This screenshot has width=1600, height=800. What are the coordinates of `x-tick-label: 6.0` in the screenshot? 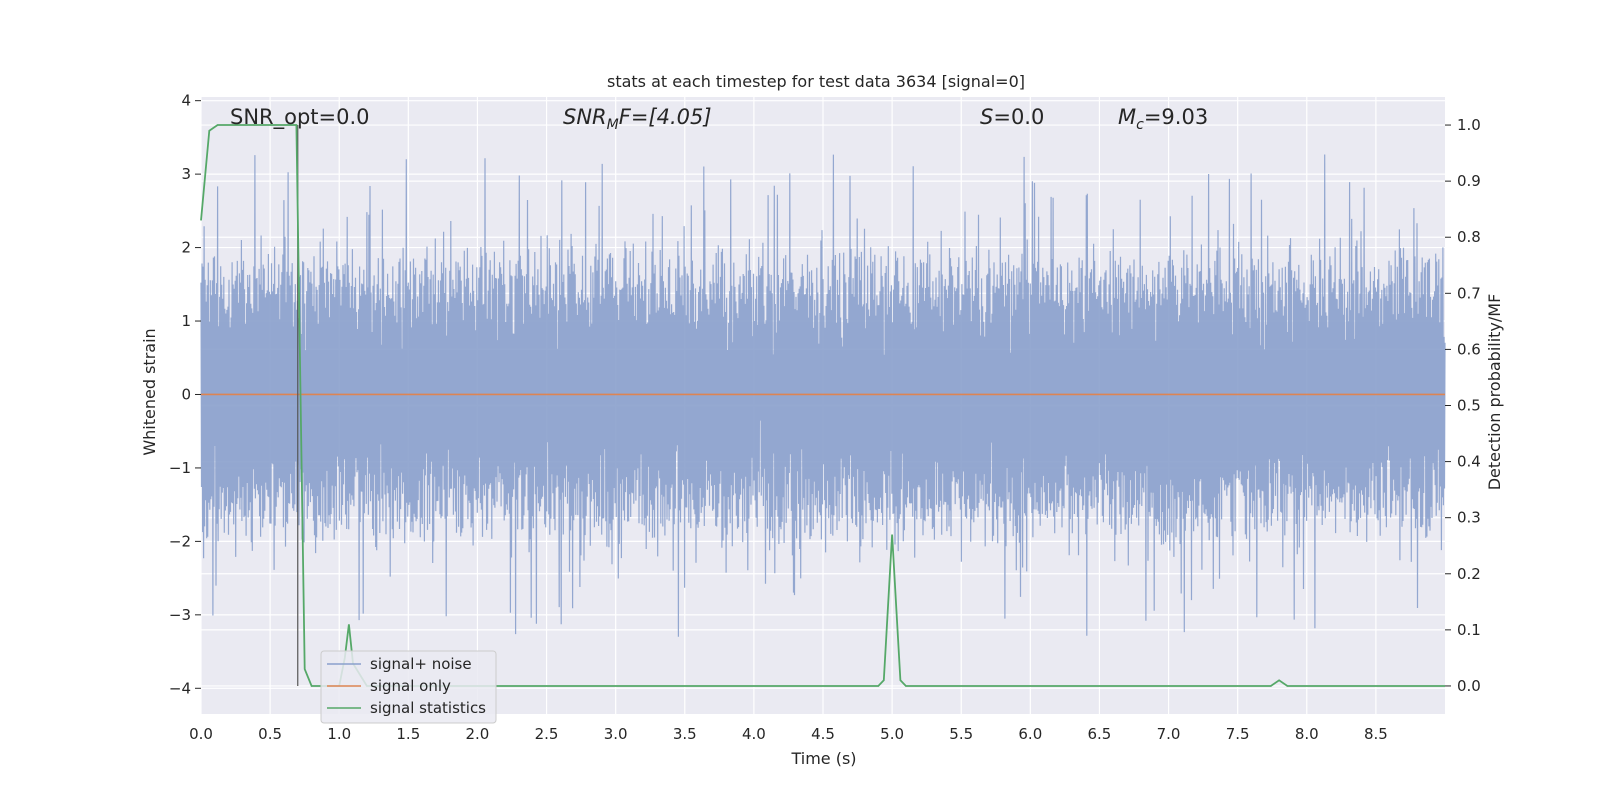 It's located at (1030, 734).